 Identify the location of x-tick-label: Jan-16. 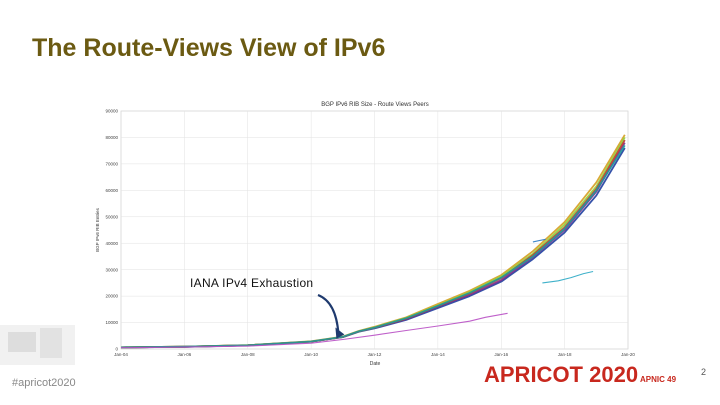
(501, 354).